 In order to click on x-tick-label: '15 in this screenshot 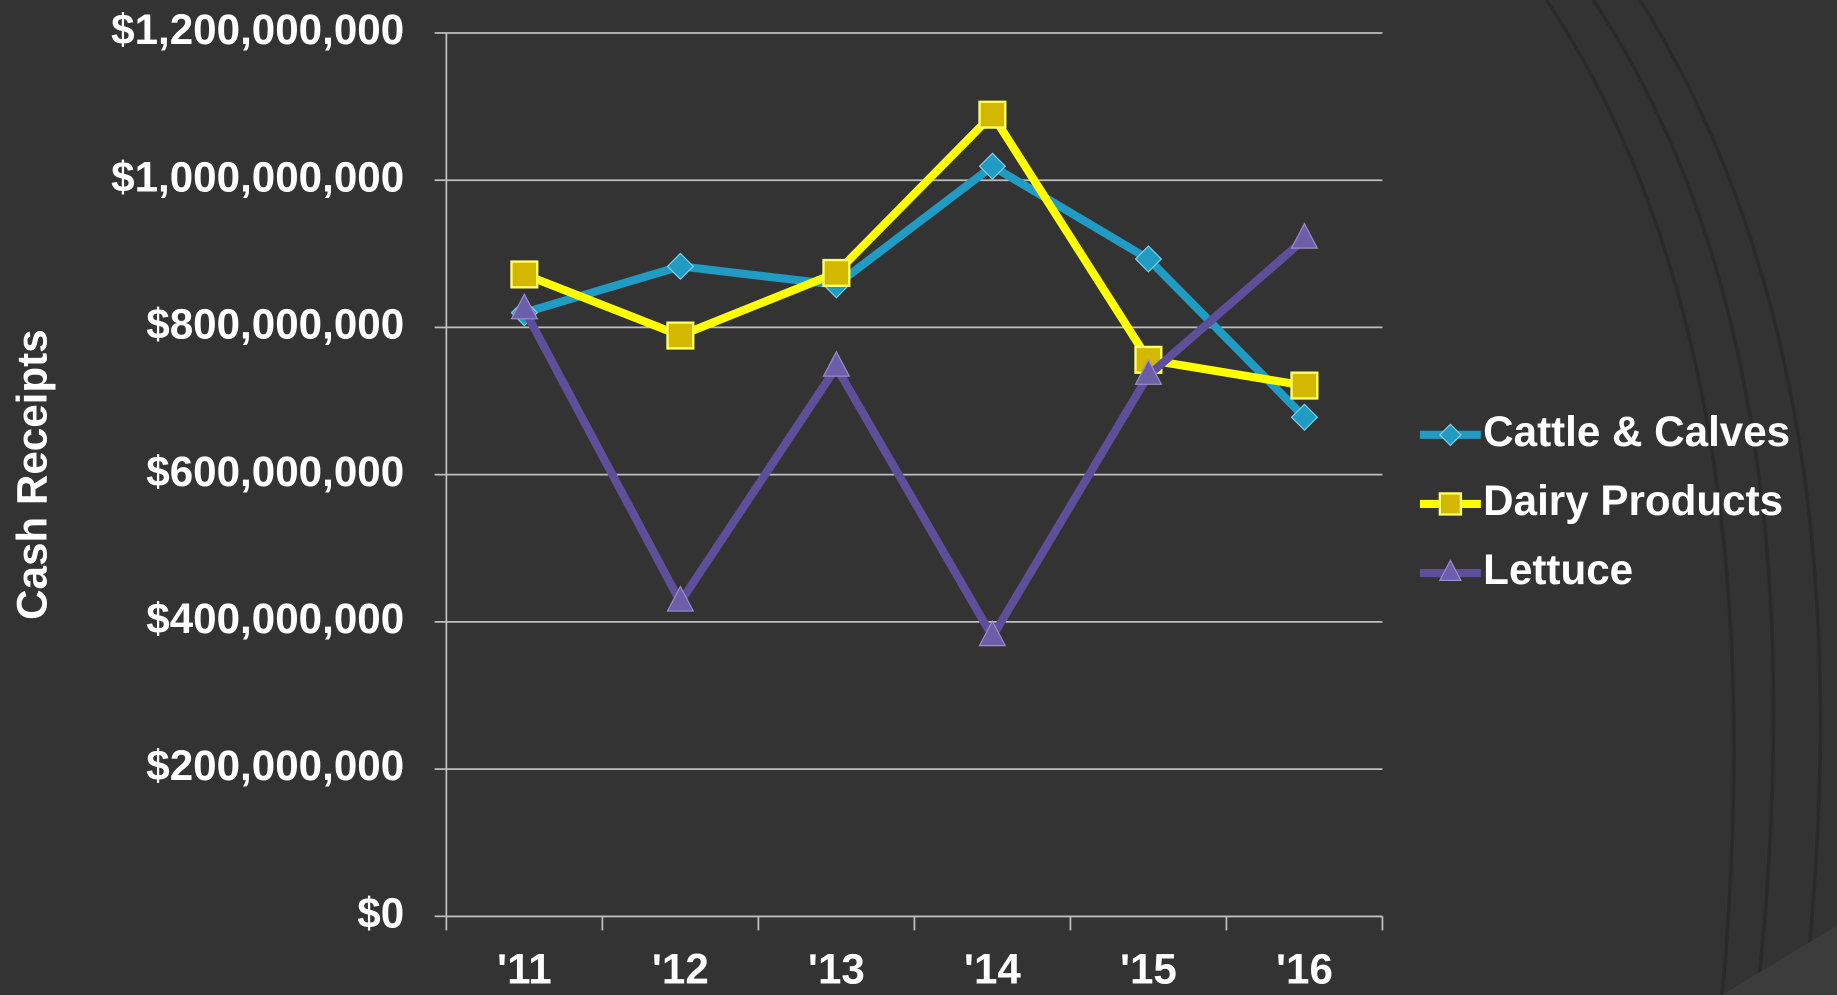, I will do `click(1148, 969)`.